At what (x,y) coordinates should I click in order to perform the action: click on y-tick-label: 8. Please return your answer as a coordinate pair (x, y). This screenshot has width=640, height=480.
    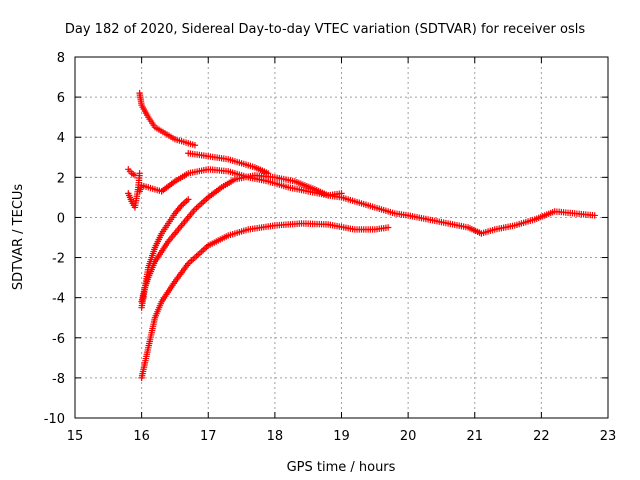
    Looking at the image, I should click on (61, 58).